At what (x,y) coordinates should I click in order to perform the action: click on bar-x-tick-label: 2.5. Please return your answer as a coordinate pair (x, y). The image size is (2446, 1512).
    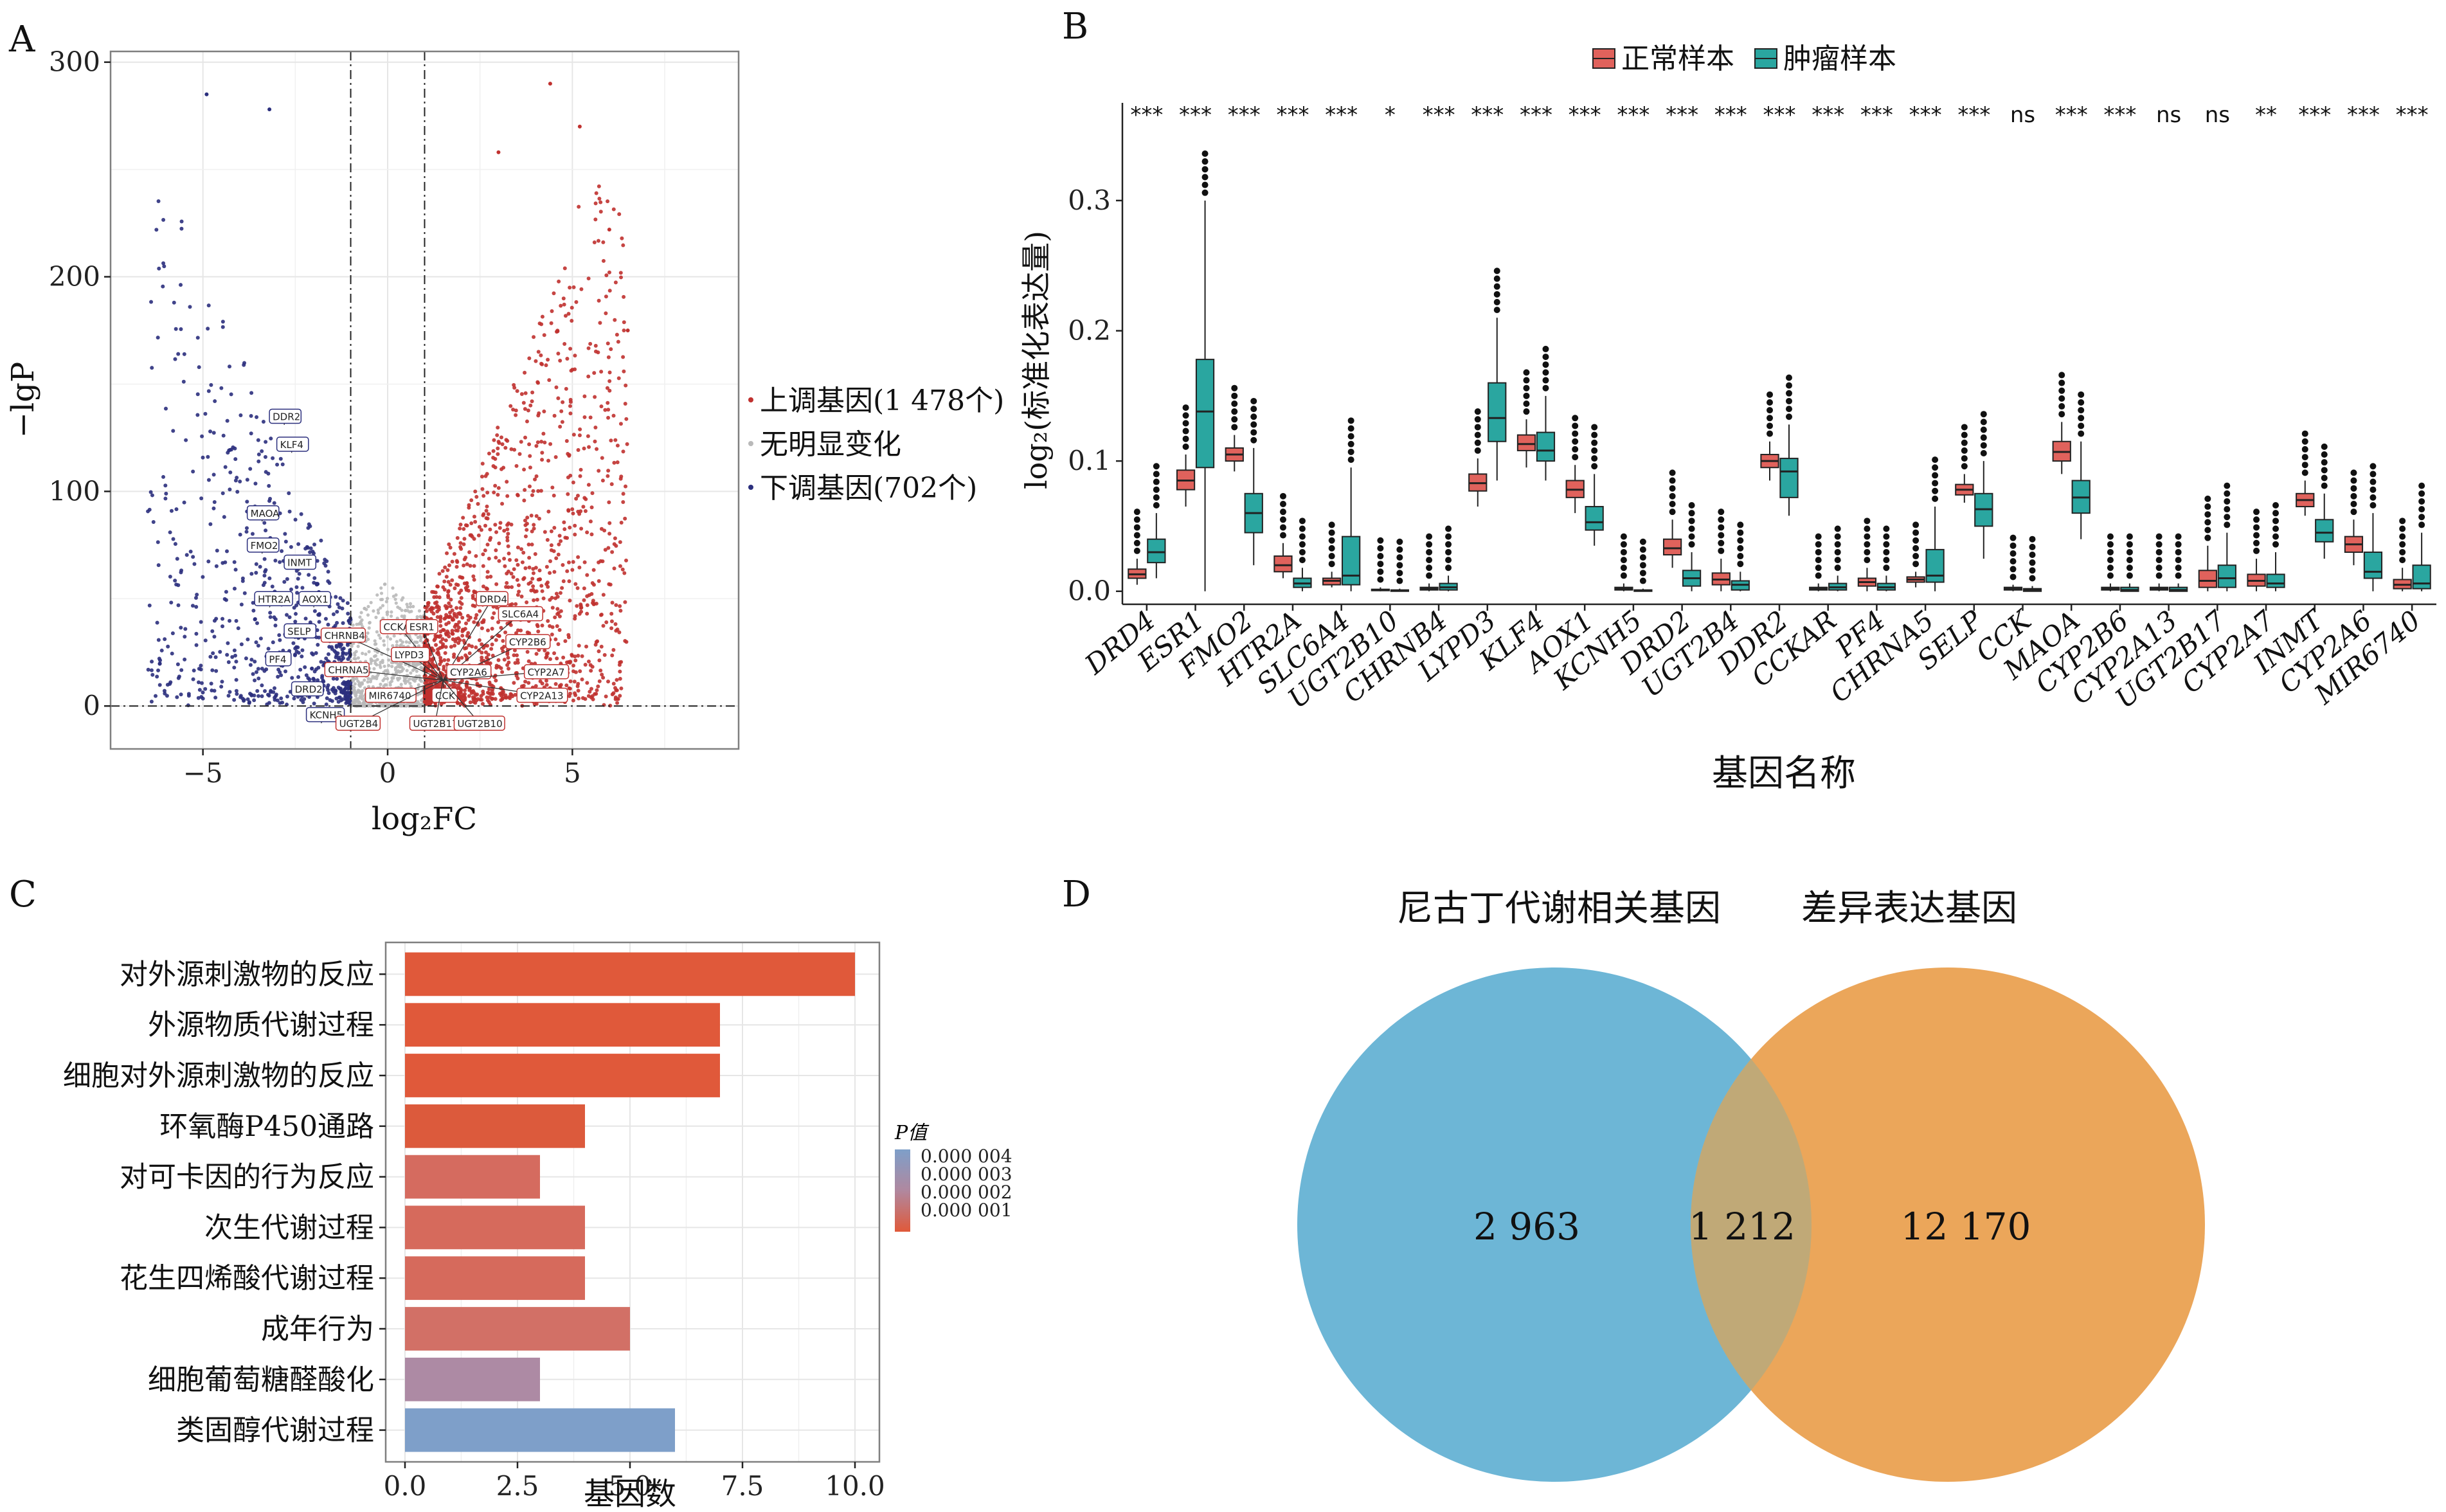
    Looking at the image, I should click on (517, 1486).